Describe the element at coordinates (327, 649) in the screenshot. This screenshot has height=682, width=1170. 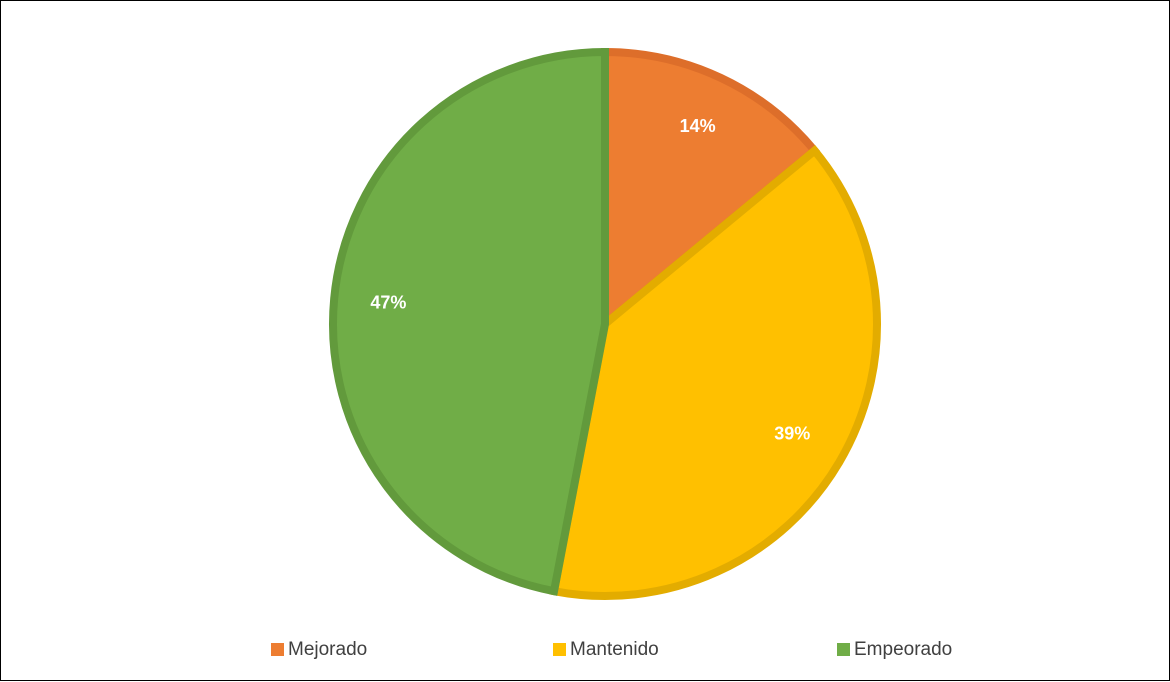
I see `legend-label-mejorado: Mejorado` at that location.